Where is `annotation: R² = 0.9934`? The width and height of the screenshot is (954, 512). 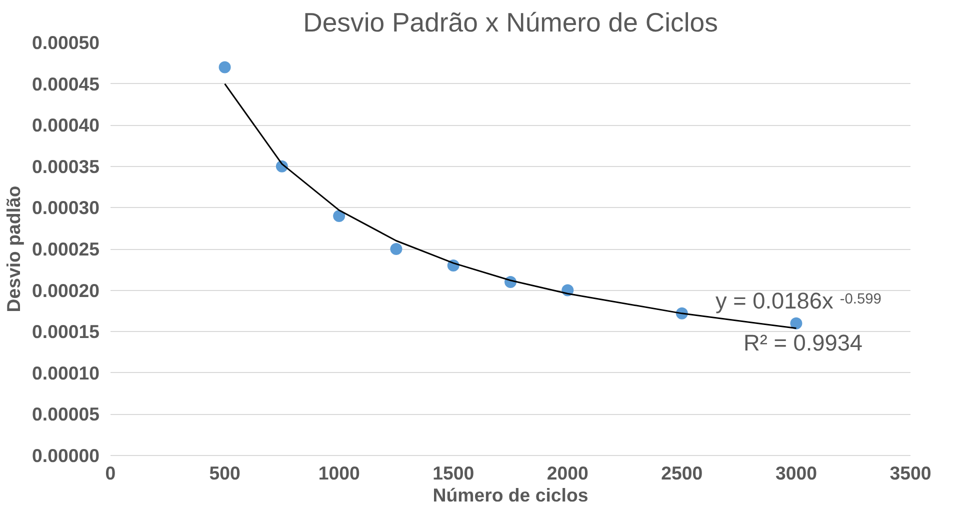
annotation: R² = 0.9934 is located at coordinates (803, 343).